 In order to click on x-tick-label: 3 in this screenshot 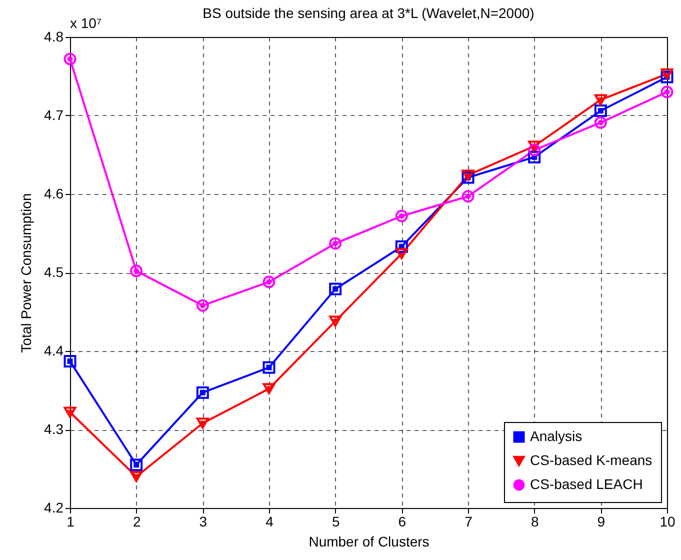, I will do `click(203, 522)`.